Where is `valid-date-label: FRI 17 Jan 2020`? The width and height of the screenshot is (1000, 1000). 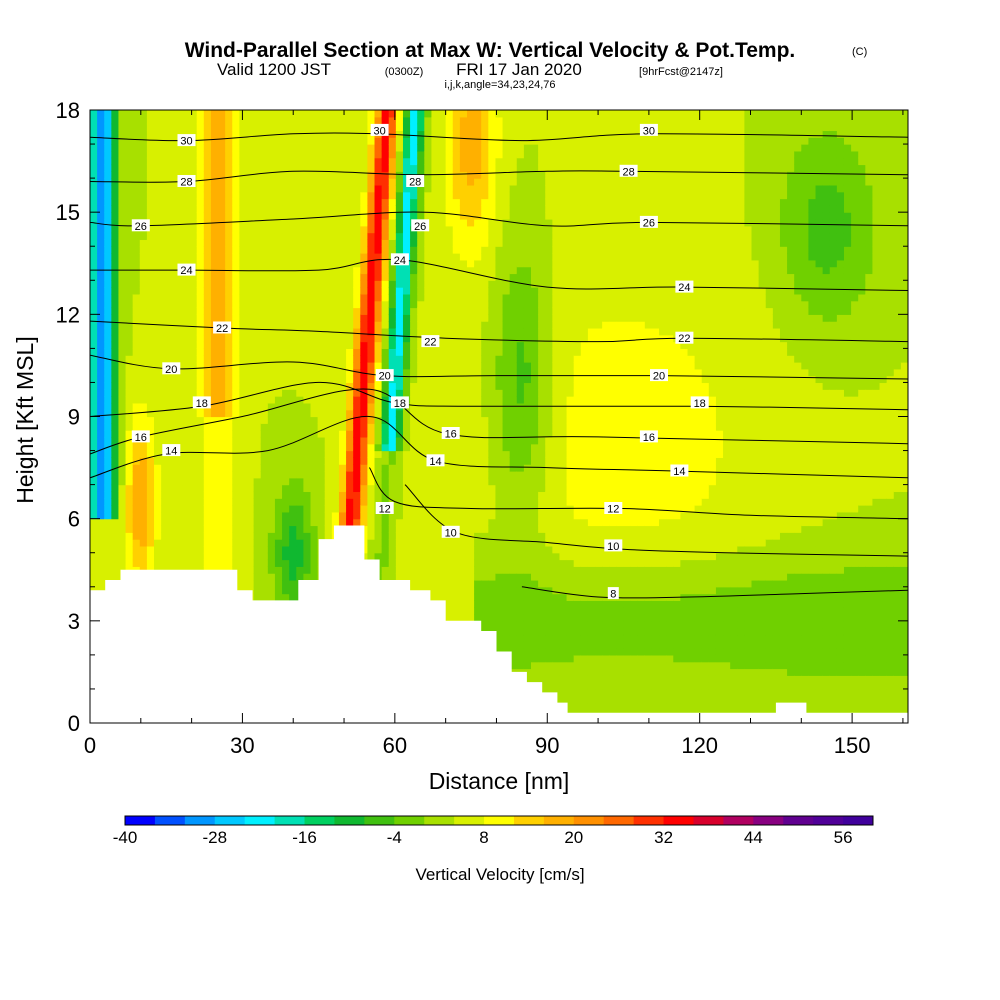
valid-date-label: FRI 17 Jan 2020 is located at coordinates (519, 69).